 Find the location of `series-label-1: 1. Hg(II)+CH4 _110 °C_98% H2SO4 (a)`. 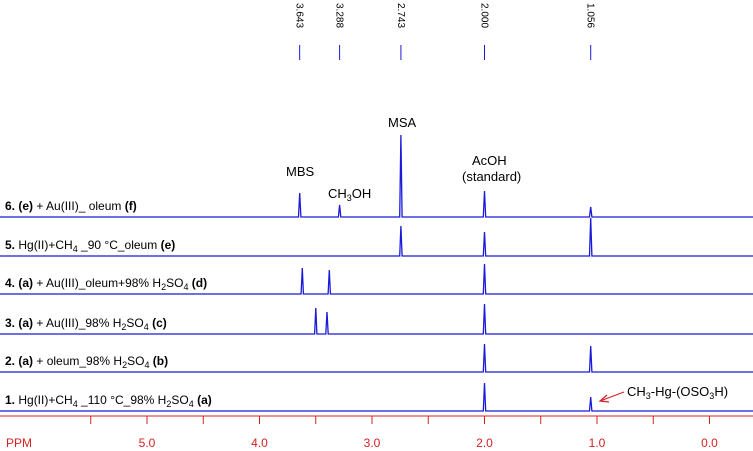

series-label-1: 1. Hg(II)+CH4 _110 °C_98% H2SO4 (a) is located at coordinates (108, 401).